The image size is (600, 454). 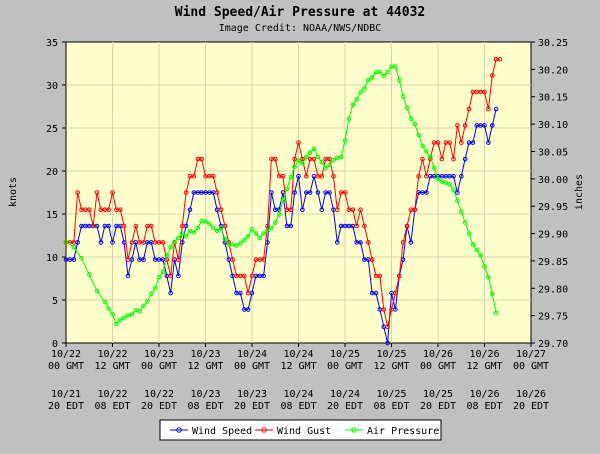 What do you see at coordinates (403, 431) in the screenshot?
I see `legend-label: Air Pressure` at bounding box center [403, 431].